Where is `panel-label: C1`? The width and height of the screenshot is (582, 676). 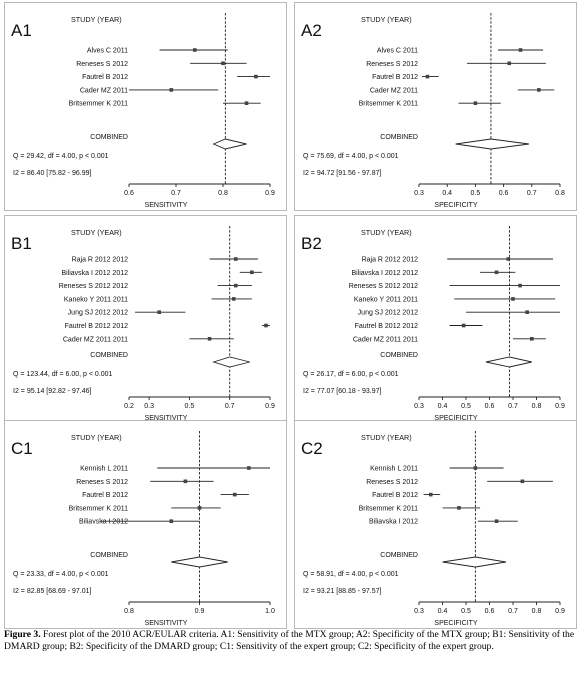
panel-label: C1 is located at coordinates (22, 448).